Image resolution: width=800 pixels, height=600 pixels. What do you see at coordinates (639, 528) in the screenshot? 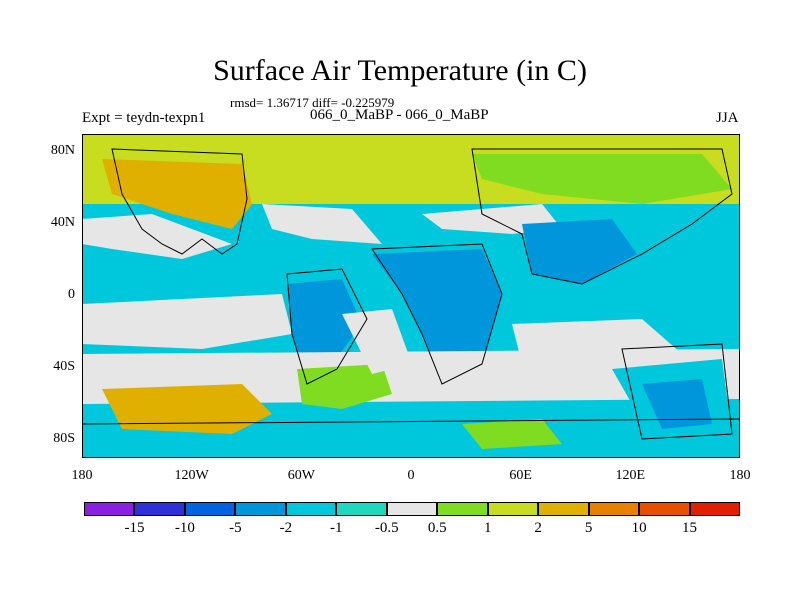
I see `colorbar-label: 10` at bounding box center [639, 528].